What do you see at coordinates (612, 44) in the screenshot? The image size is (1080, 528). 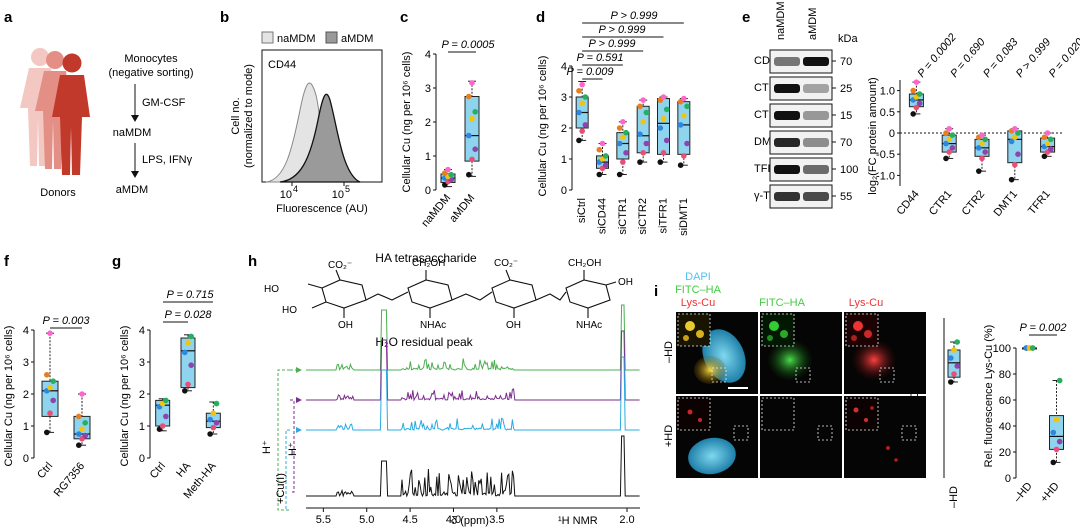 I see `p-value-label: P > 0.999` at bounding box center [612, 44].